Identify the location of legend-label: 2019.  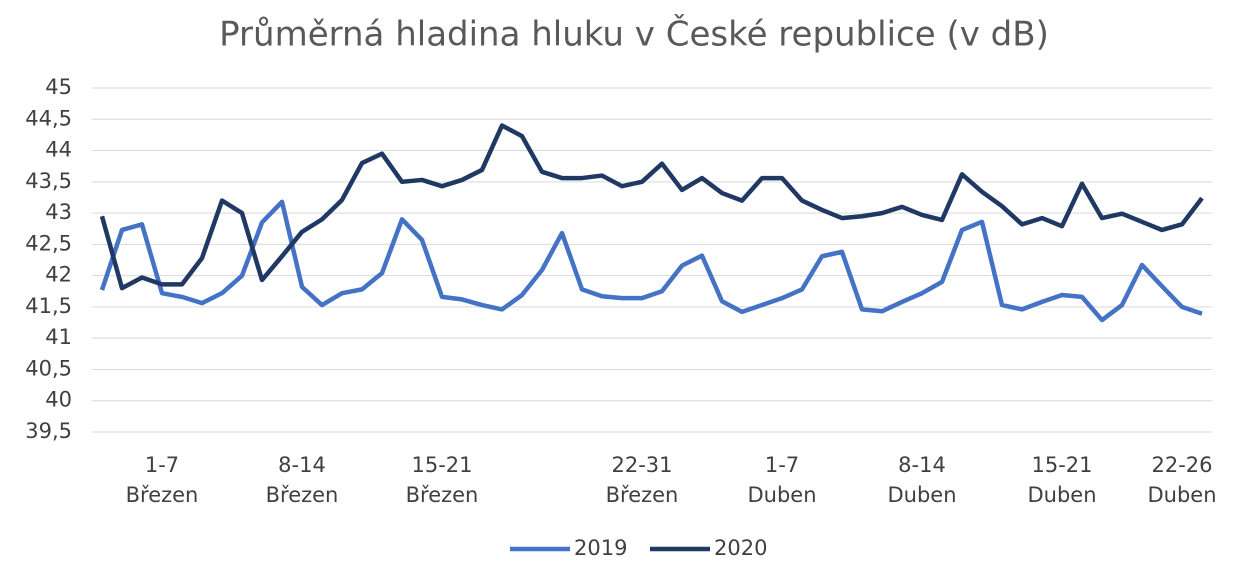
(600, 548).